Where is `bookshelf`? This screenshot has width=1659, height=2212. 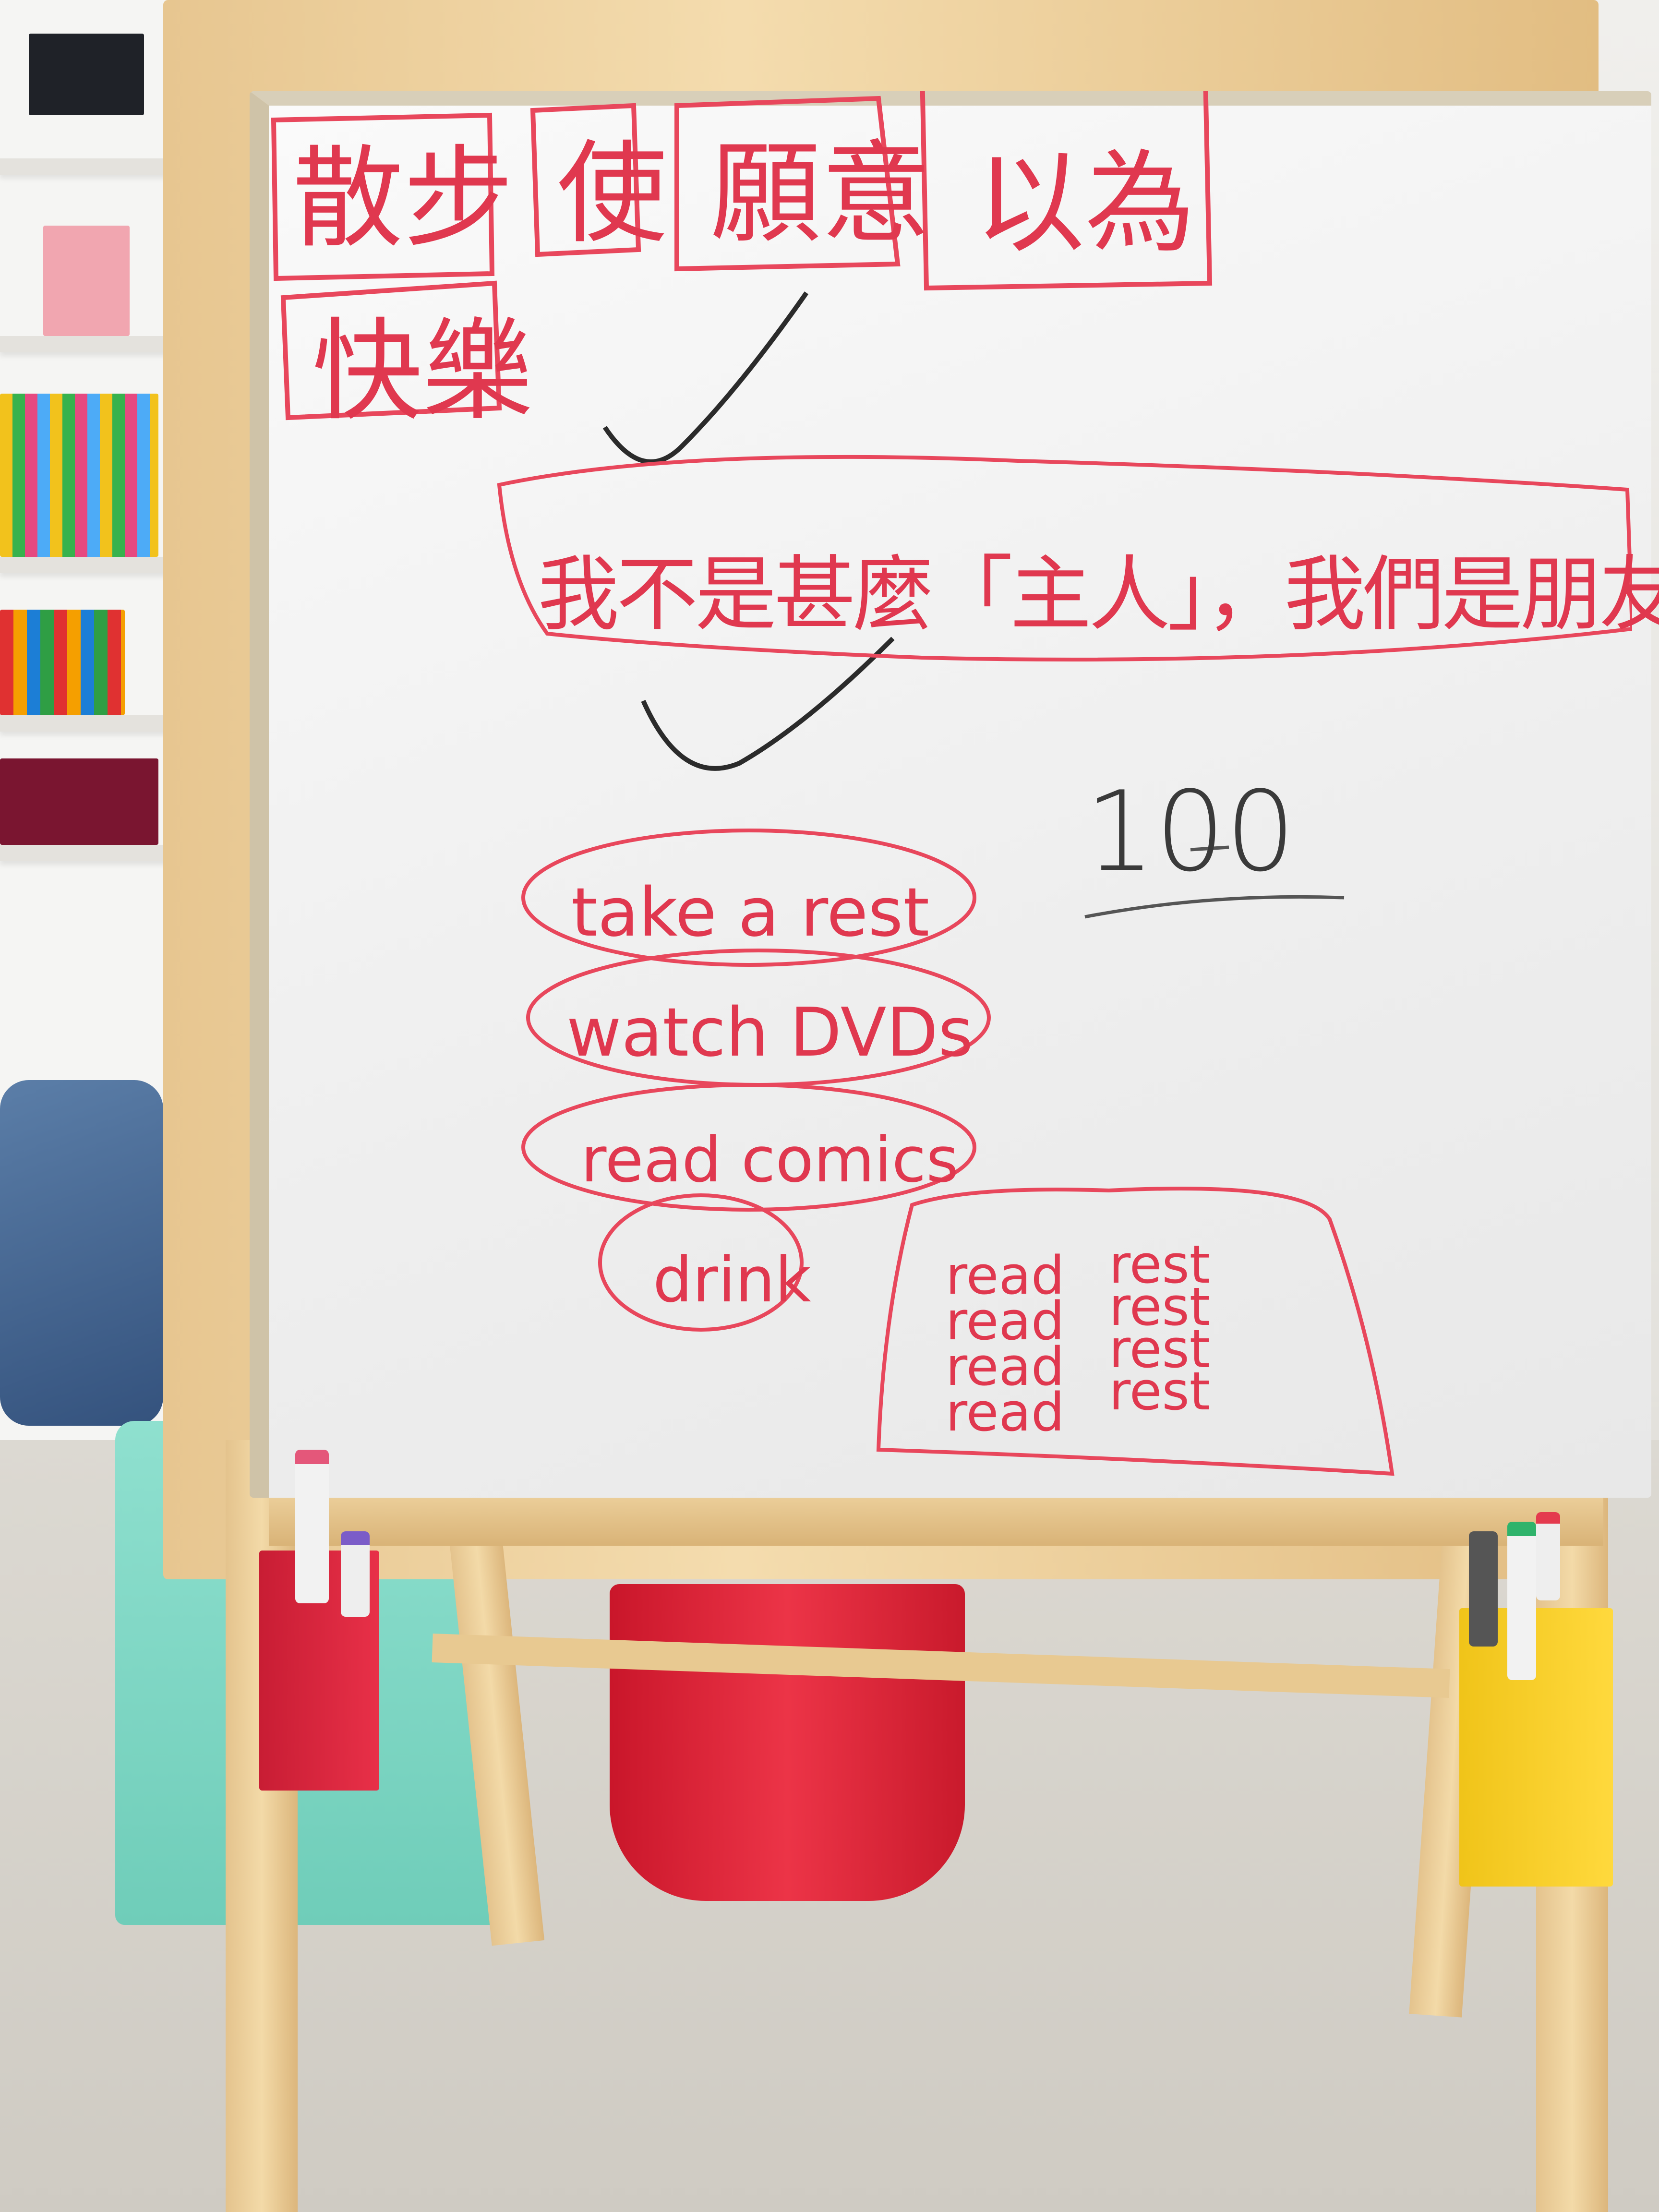 bookshelf is located at coordinates (89, 720).